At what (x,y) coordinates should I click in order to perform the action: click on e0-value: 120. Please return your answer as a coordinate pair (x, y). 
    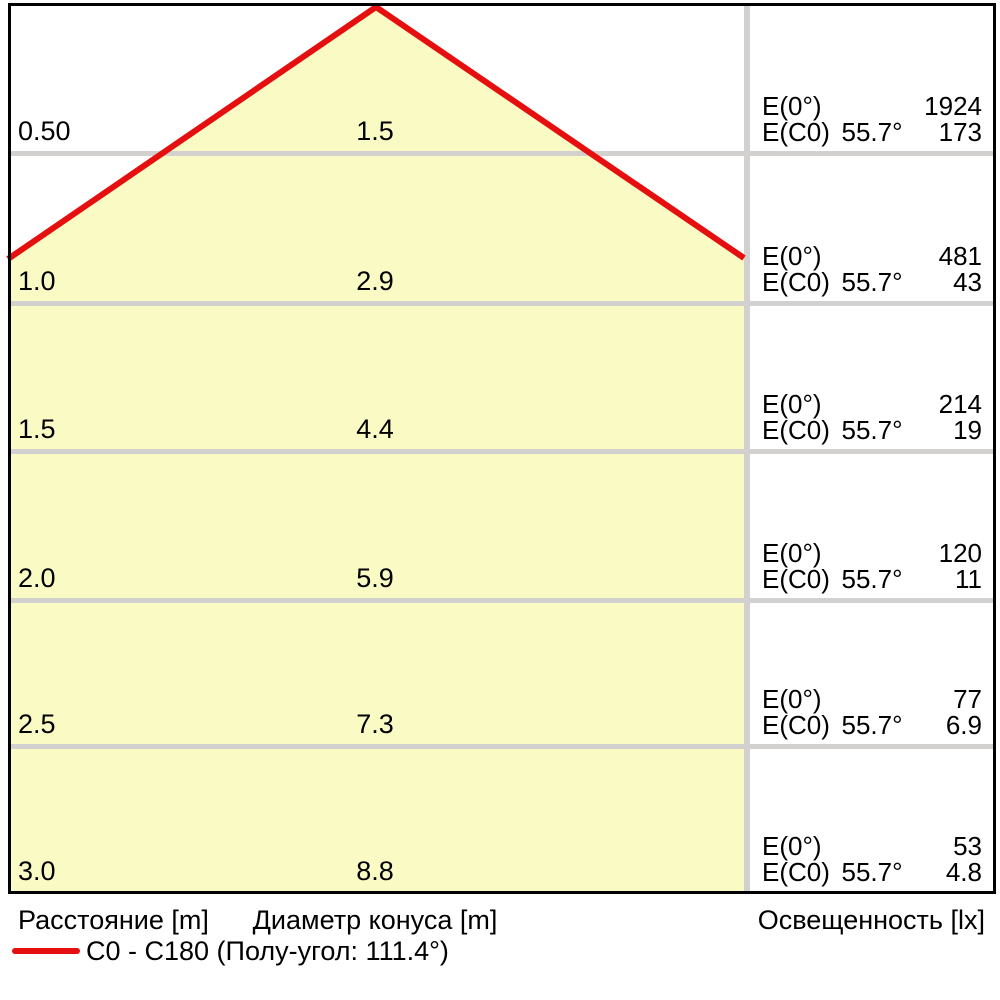
    Looking at the image, I should click on (960, 553).